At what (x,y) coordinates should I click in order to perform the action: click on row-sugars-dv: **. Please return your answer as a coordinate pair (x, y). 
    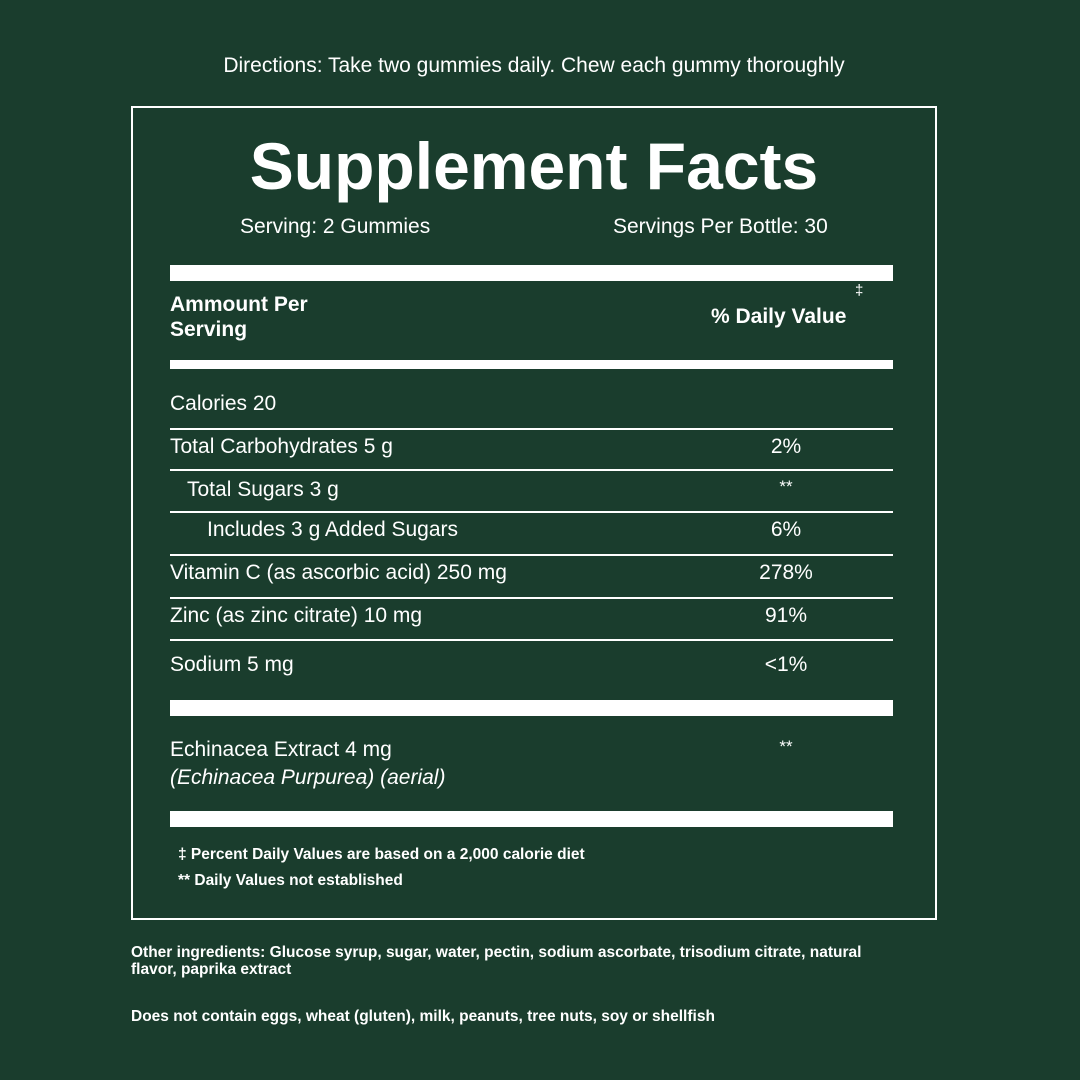
    Looking at the image, I should click on (786, 486).